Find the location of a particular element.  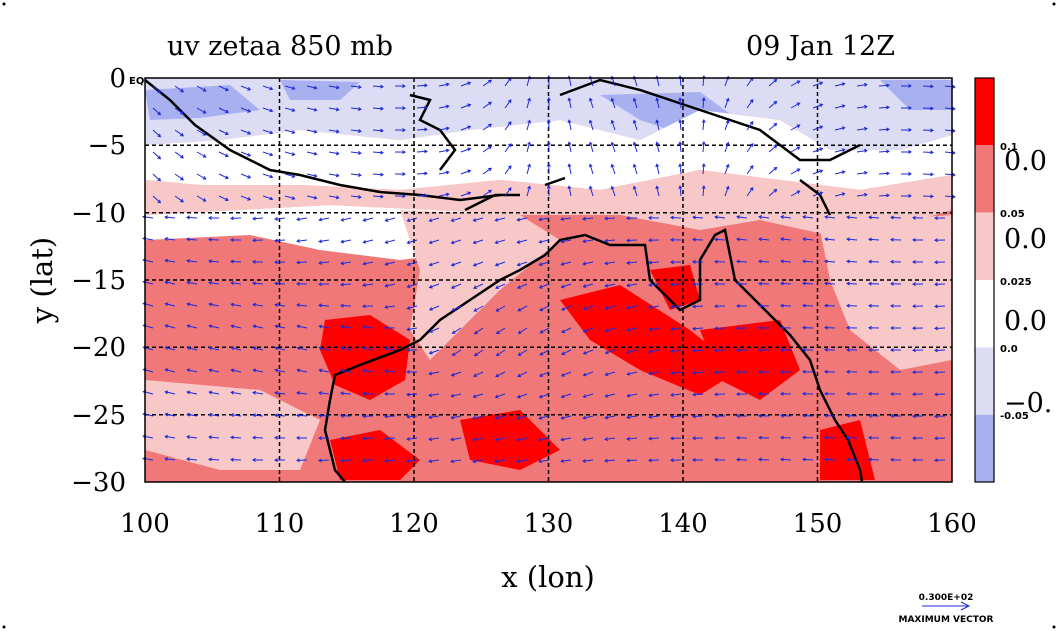

y-tick-label: −25 is located at coordinates (98, 416).